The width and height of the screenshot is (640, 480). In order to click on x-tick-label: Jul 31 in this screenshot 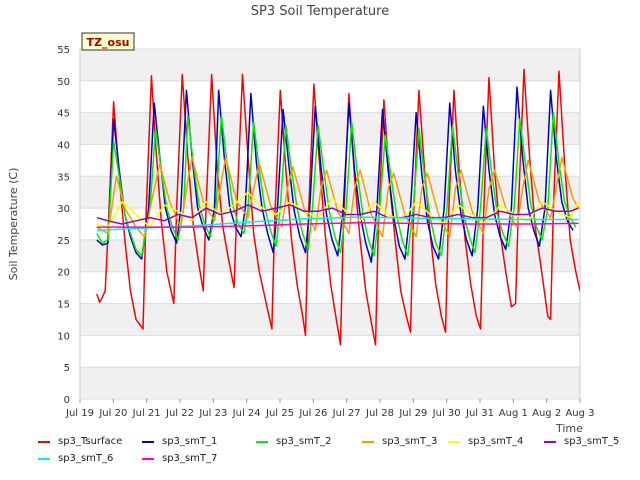, I will do `click(479, 413)`.